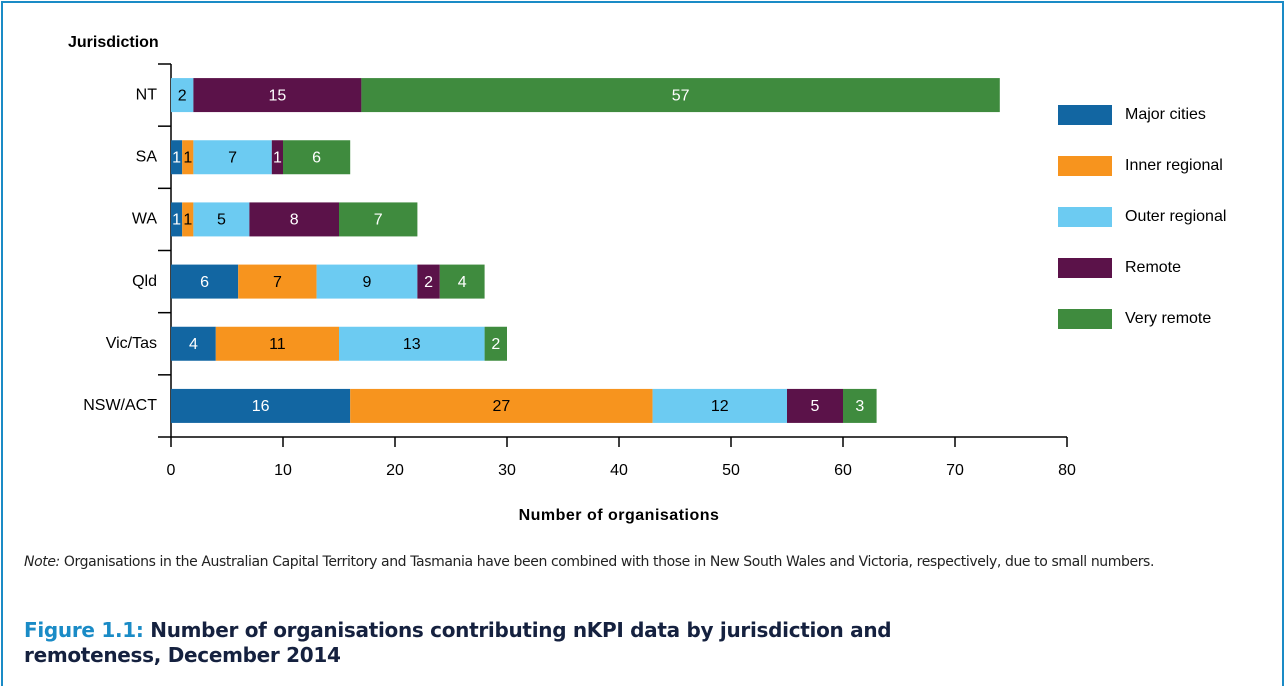 This screenshot has height=689, width=1285. I want to click on note-label: Note:, so click(42, 562).